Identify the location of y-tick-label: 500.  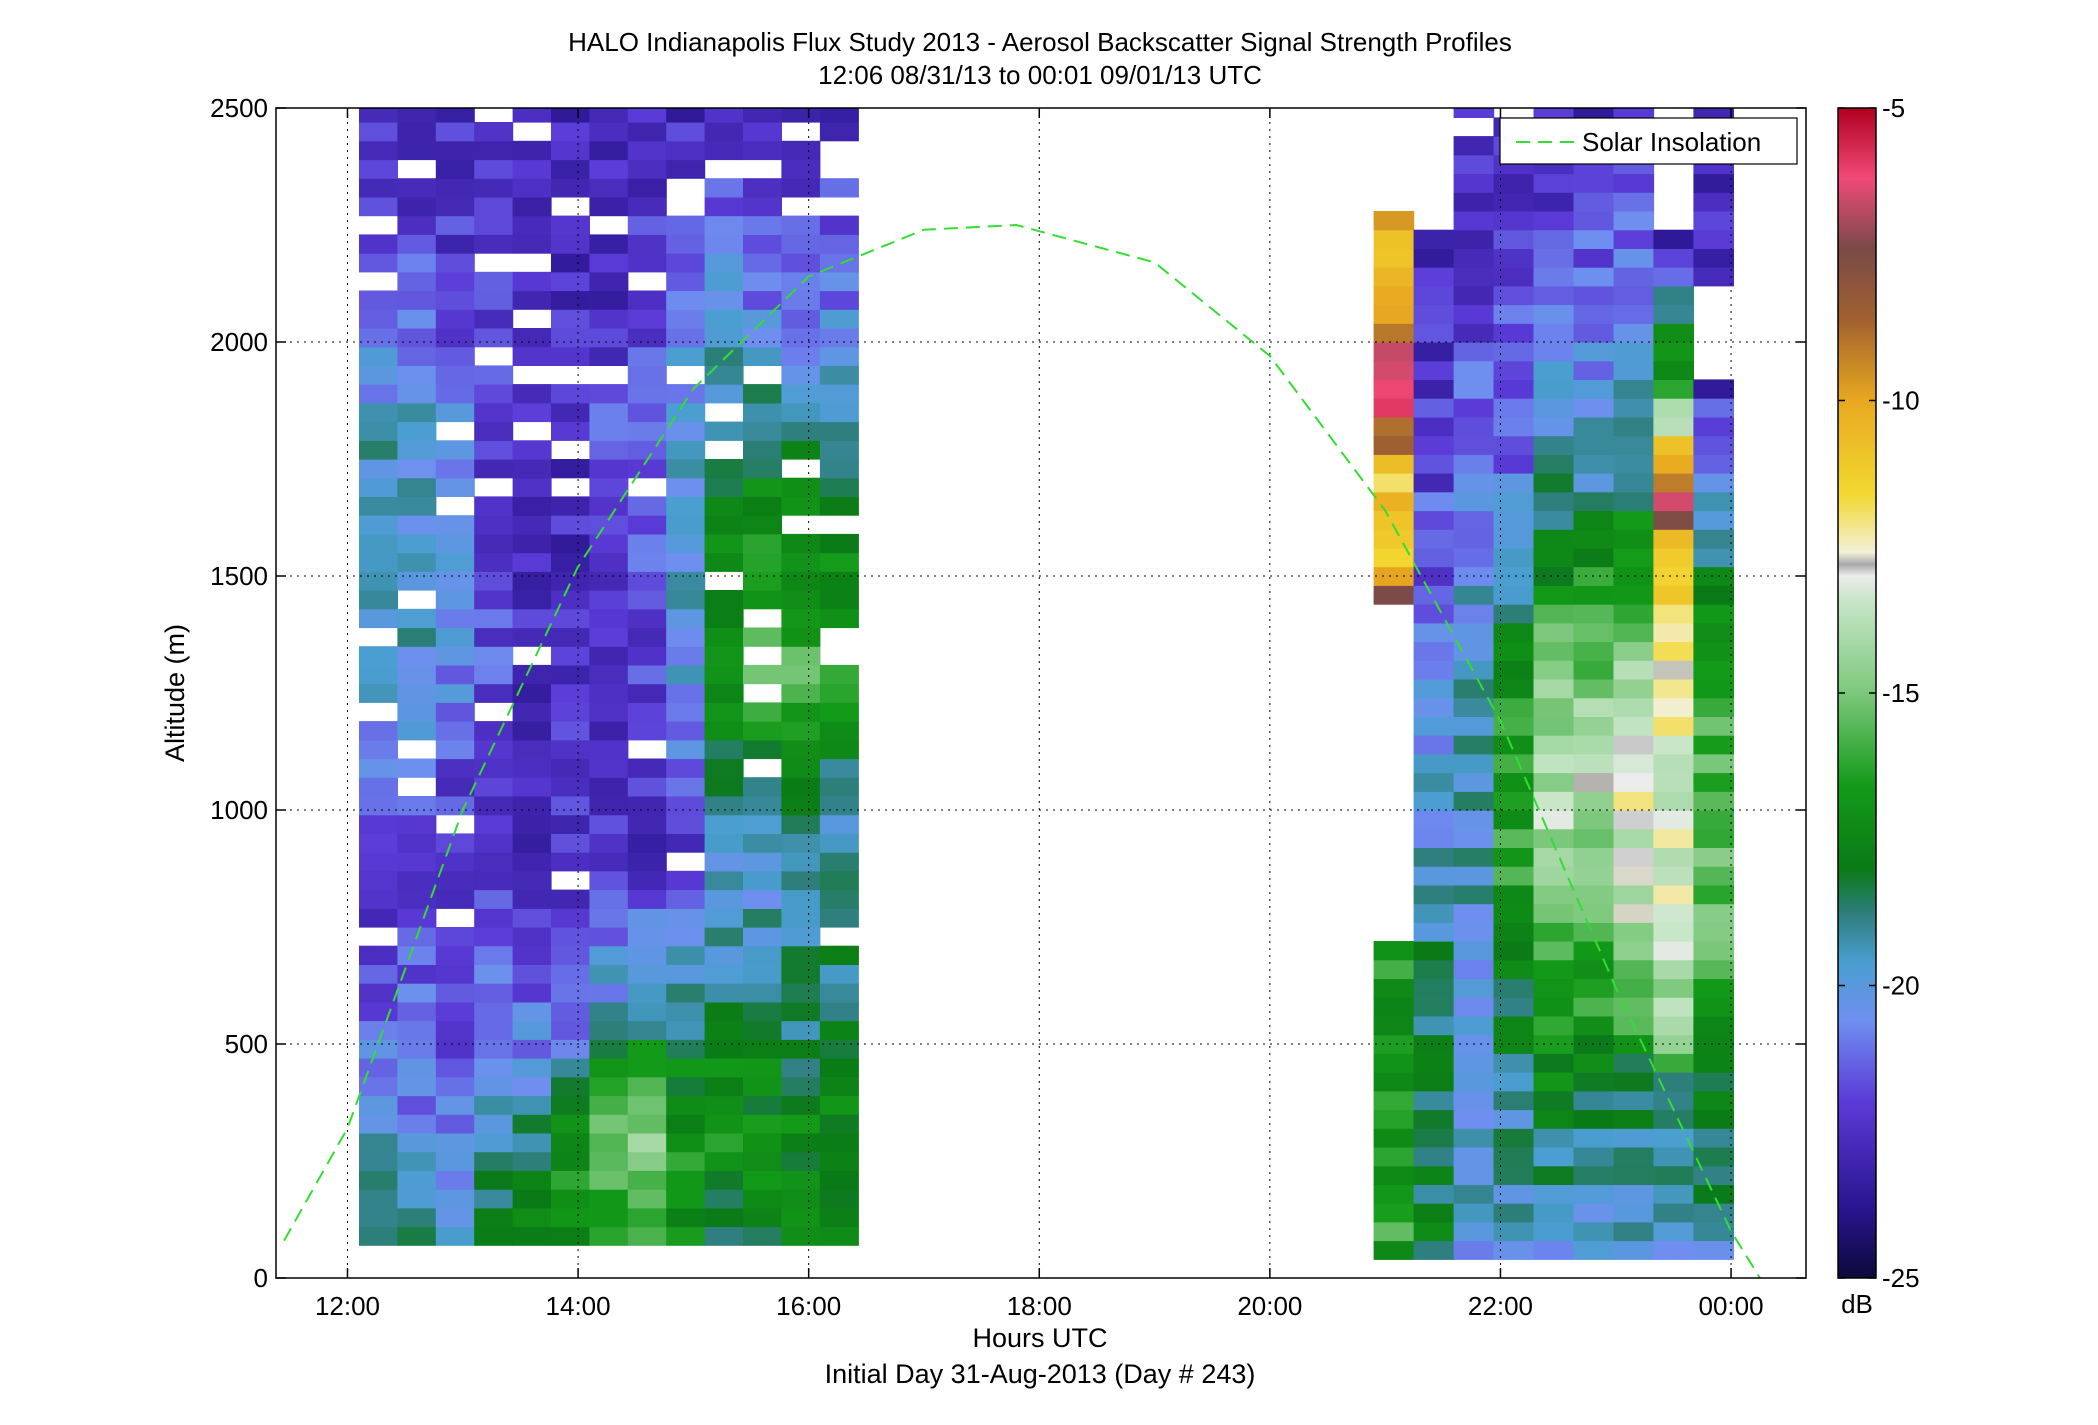
(246, 1044).